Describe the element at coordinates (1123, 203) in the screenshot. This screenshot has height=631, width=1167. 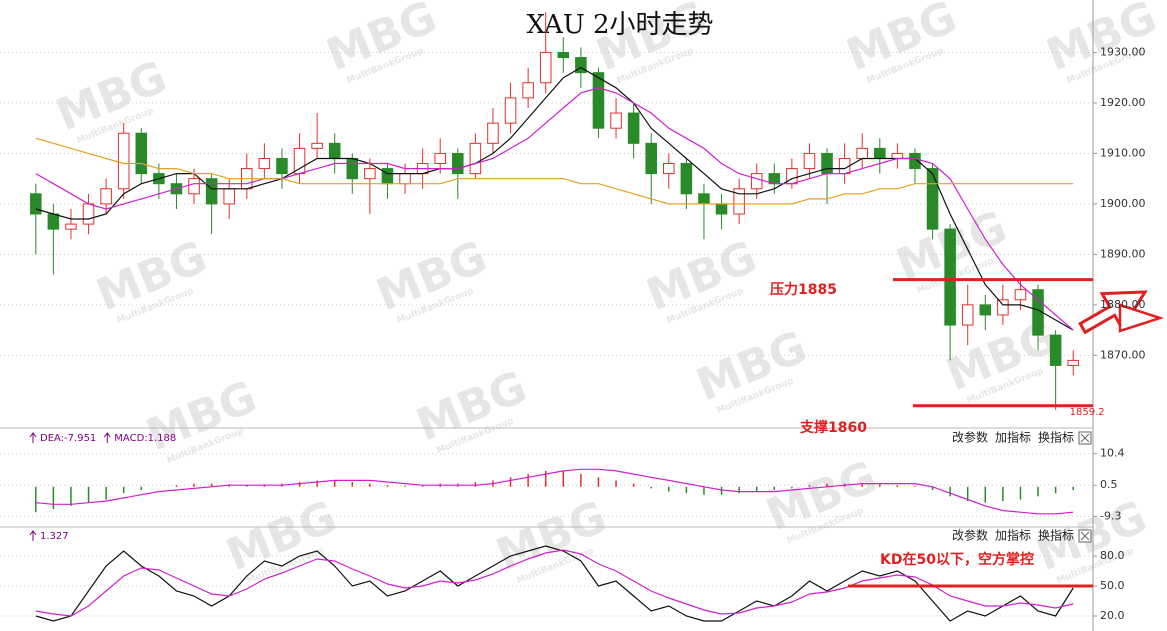
I see `y-tick-label: 1900.00` at that location.